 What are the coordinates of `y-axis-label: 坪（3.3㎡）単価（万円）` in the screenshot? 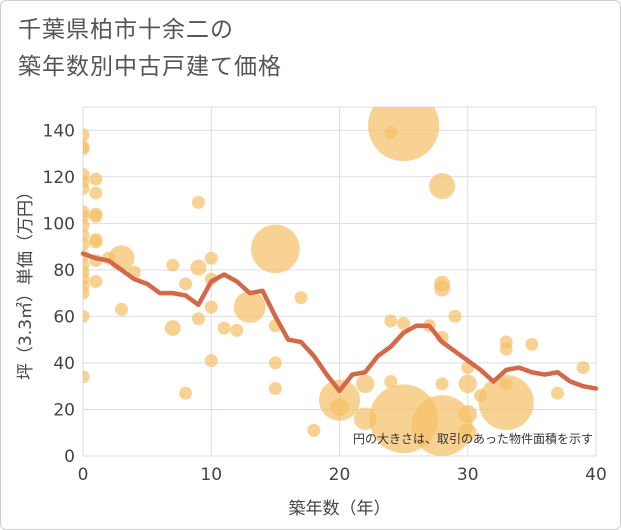 It's located at (26, 281).